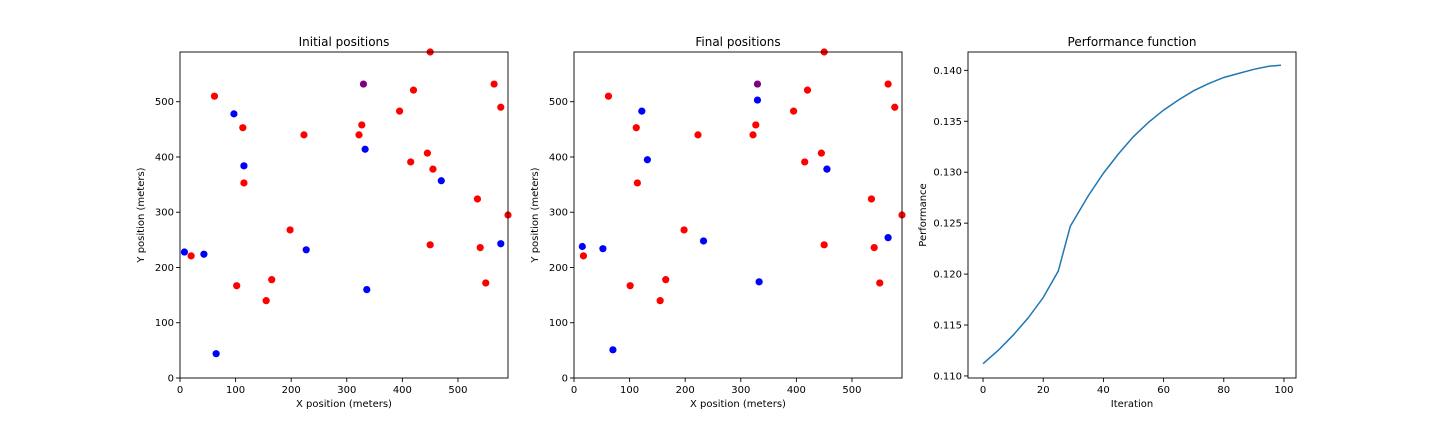 This screenshot has width=1440, height=432. Describe the element at coordinates (983, 390) in the screenshot. I see `chart3-xtick-label-0: 0` at that location.